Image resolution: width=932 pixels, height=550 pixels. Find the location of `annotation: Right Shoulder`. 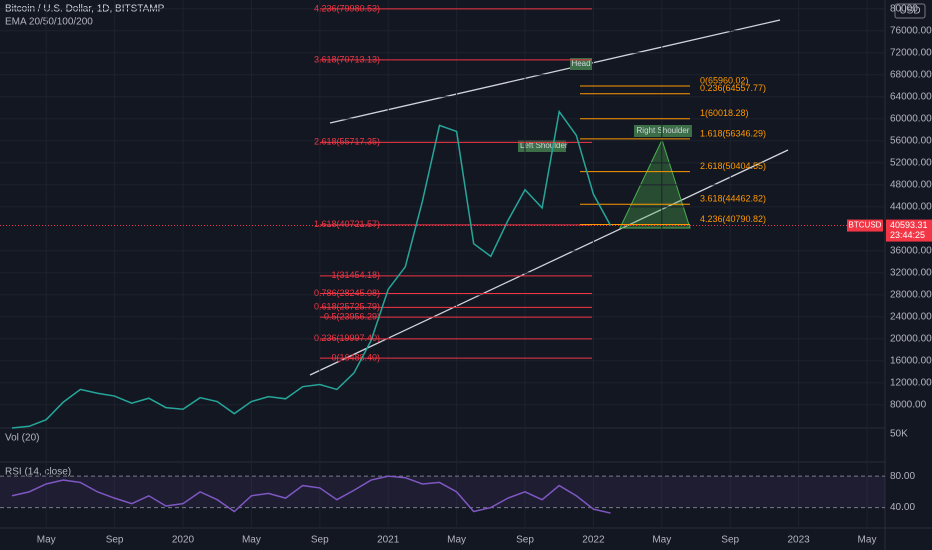

annotation: Right Shoulder is located at coordinates (663, 130).